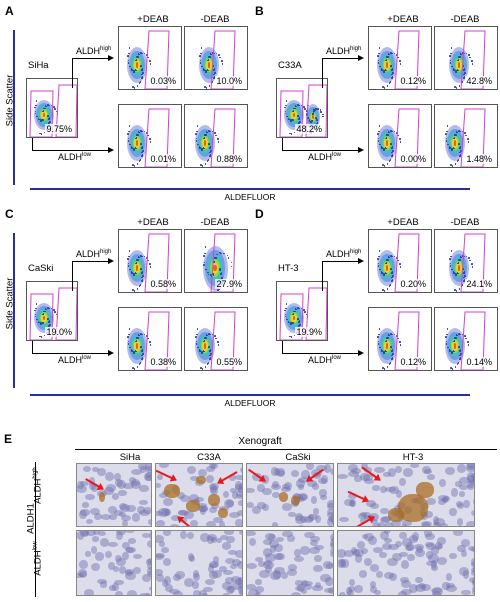 This screenshot has width=500, height=602. What do you see at coordinates (291, 113) in the screenshot?
I see `gate-polygon` at bounding box center [291, 113].